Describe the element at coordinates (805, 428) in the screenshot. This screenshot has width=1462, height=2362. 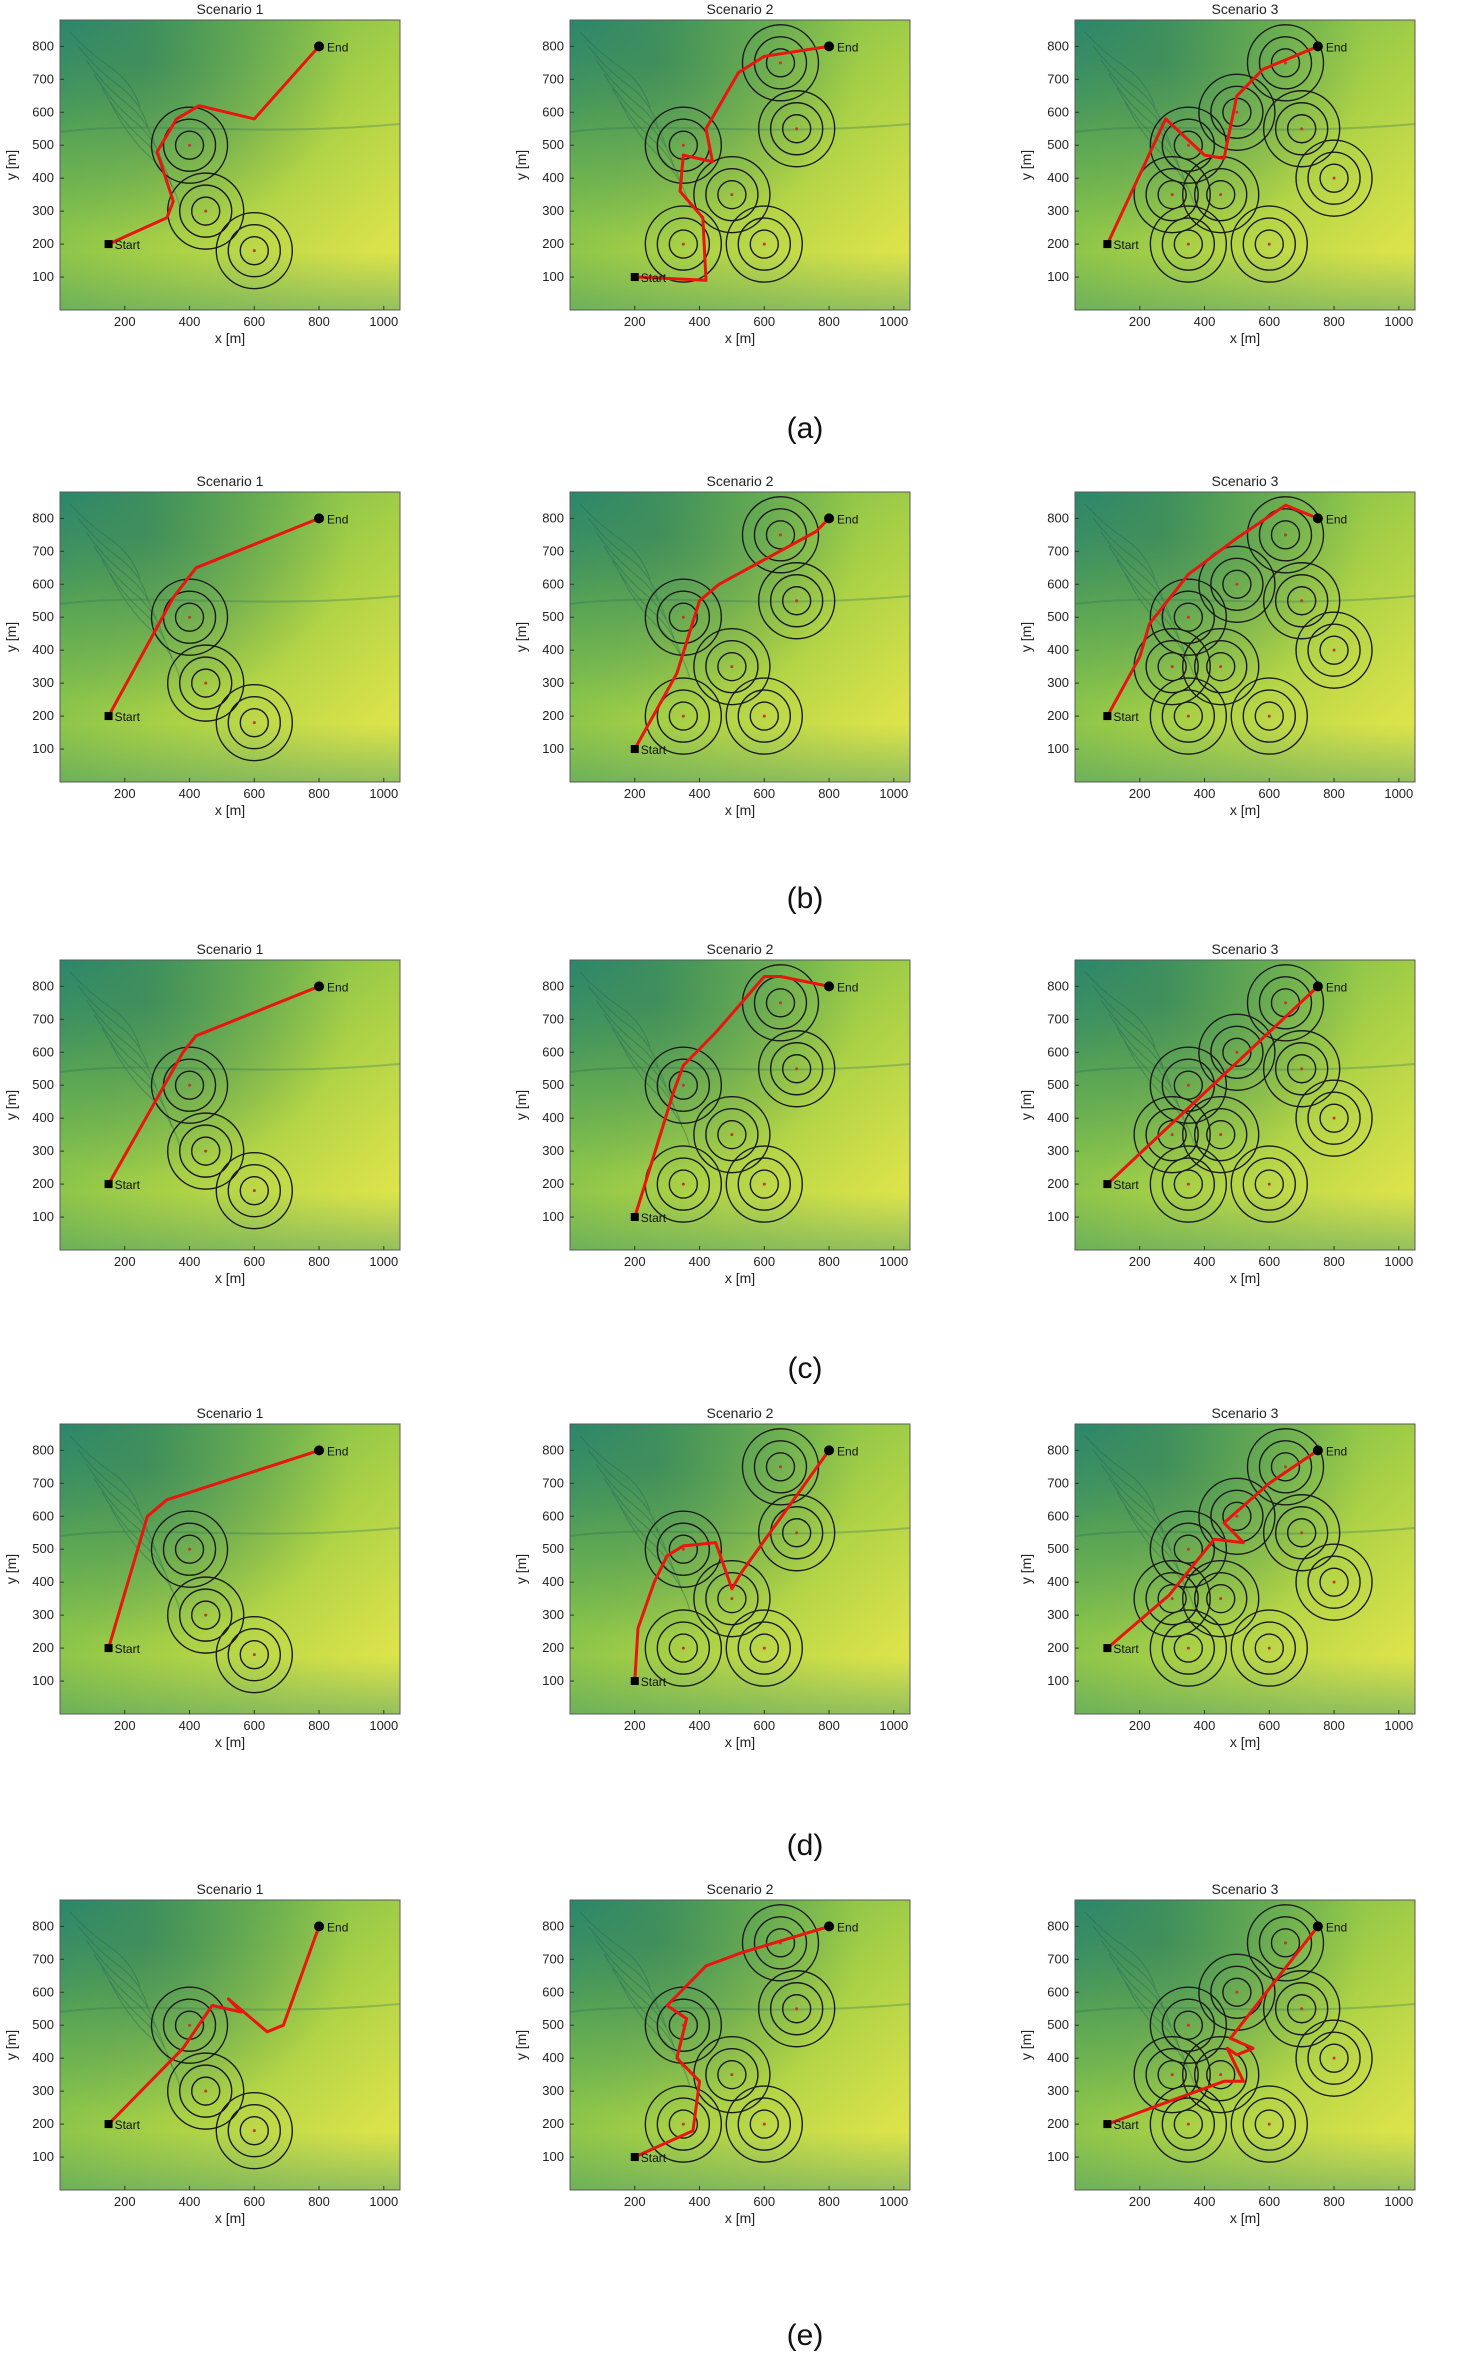
I see `row-label: (a)` at that location.